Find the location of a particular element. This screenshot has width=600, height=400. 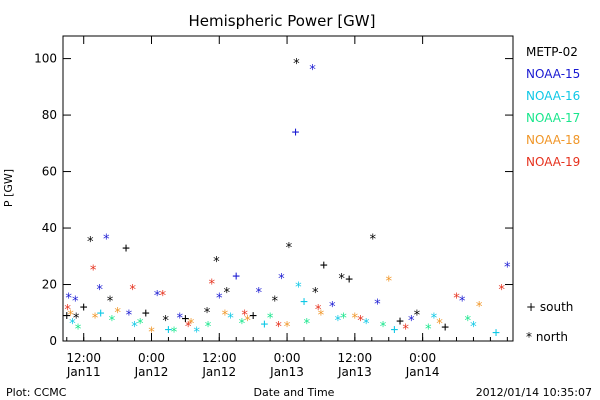

legend-entry: NOAA-19 is located at coordinates (553, 162).